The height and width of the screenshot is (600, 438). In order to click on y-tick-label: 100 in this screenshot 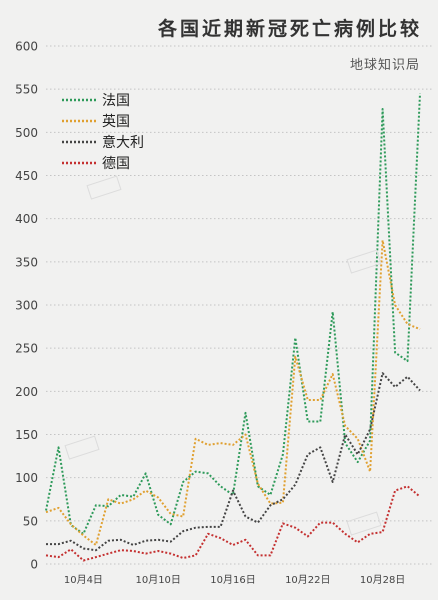, I will do `click(26, 478)`.